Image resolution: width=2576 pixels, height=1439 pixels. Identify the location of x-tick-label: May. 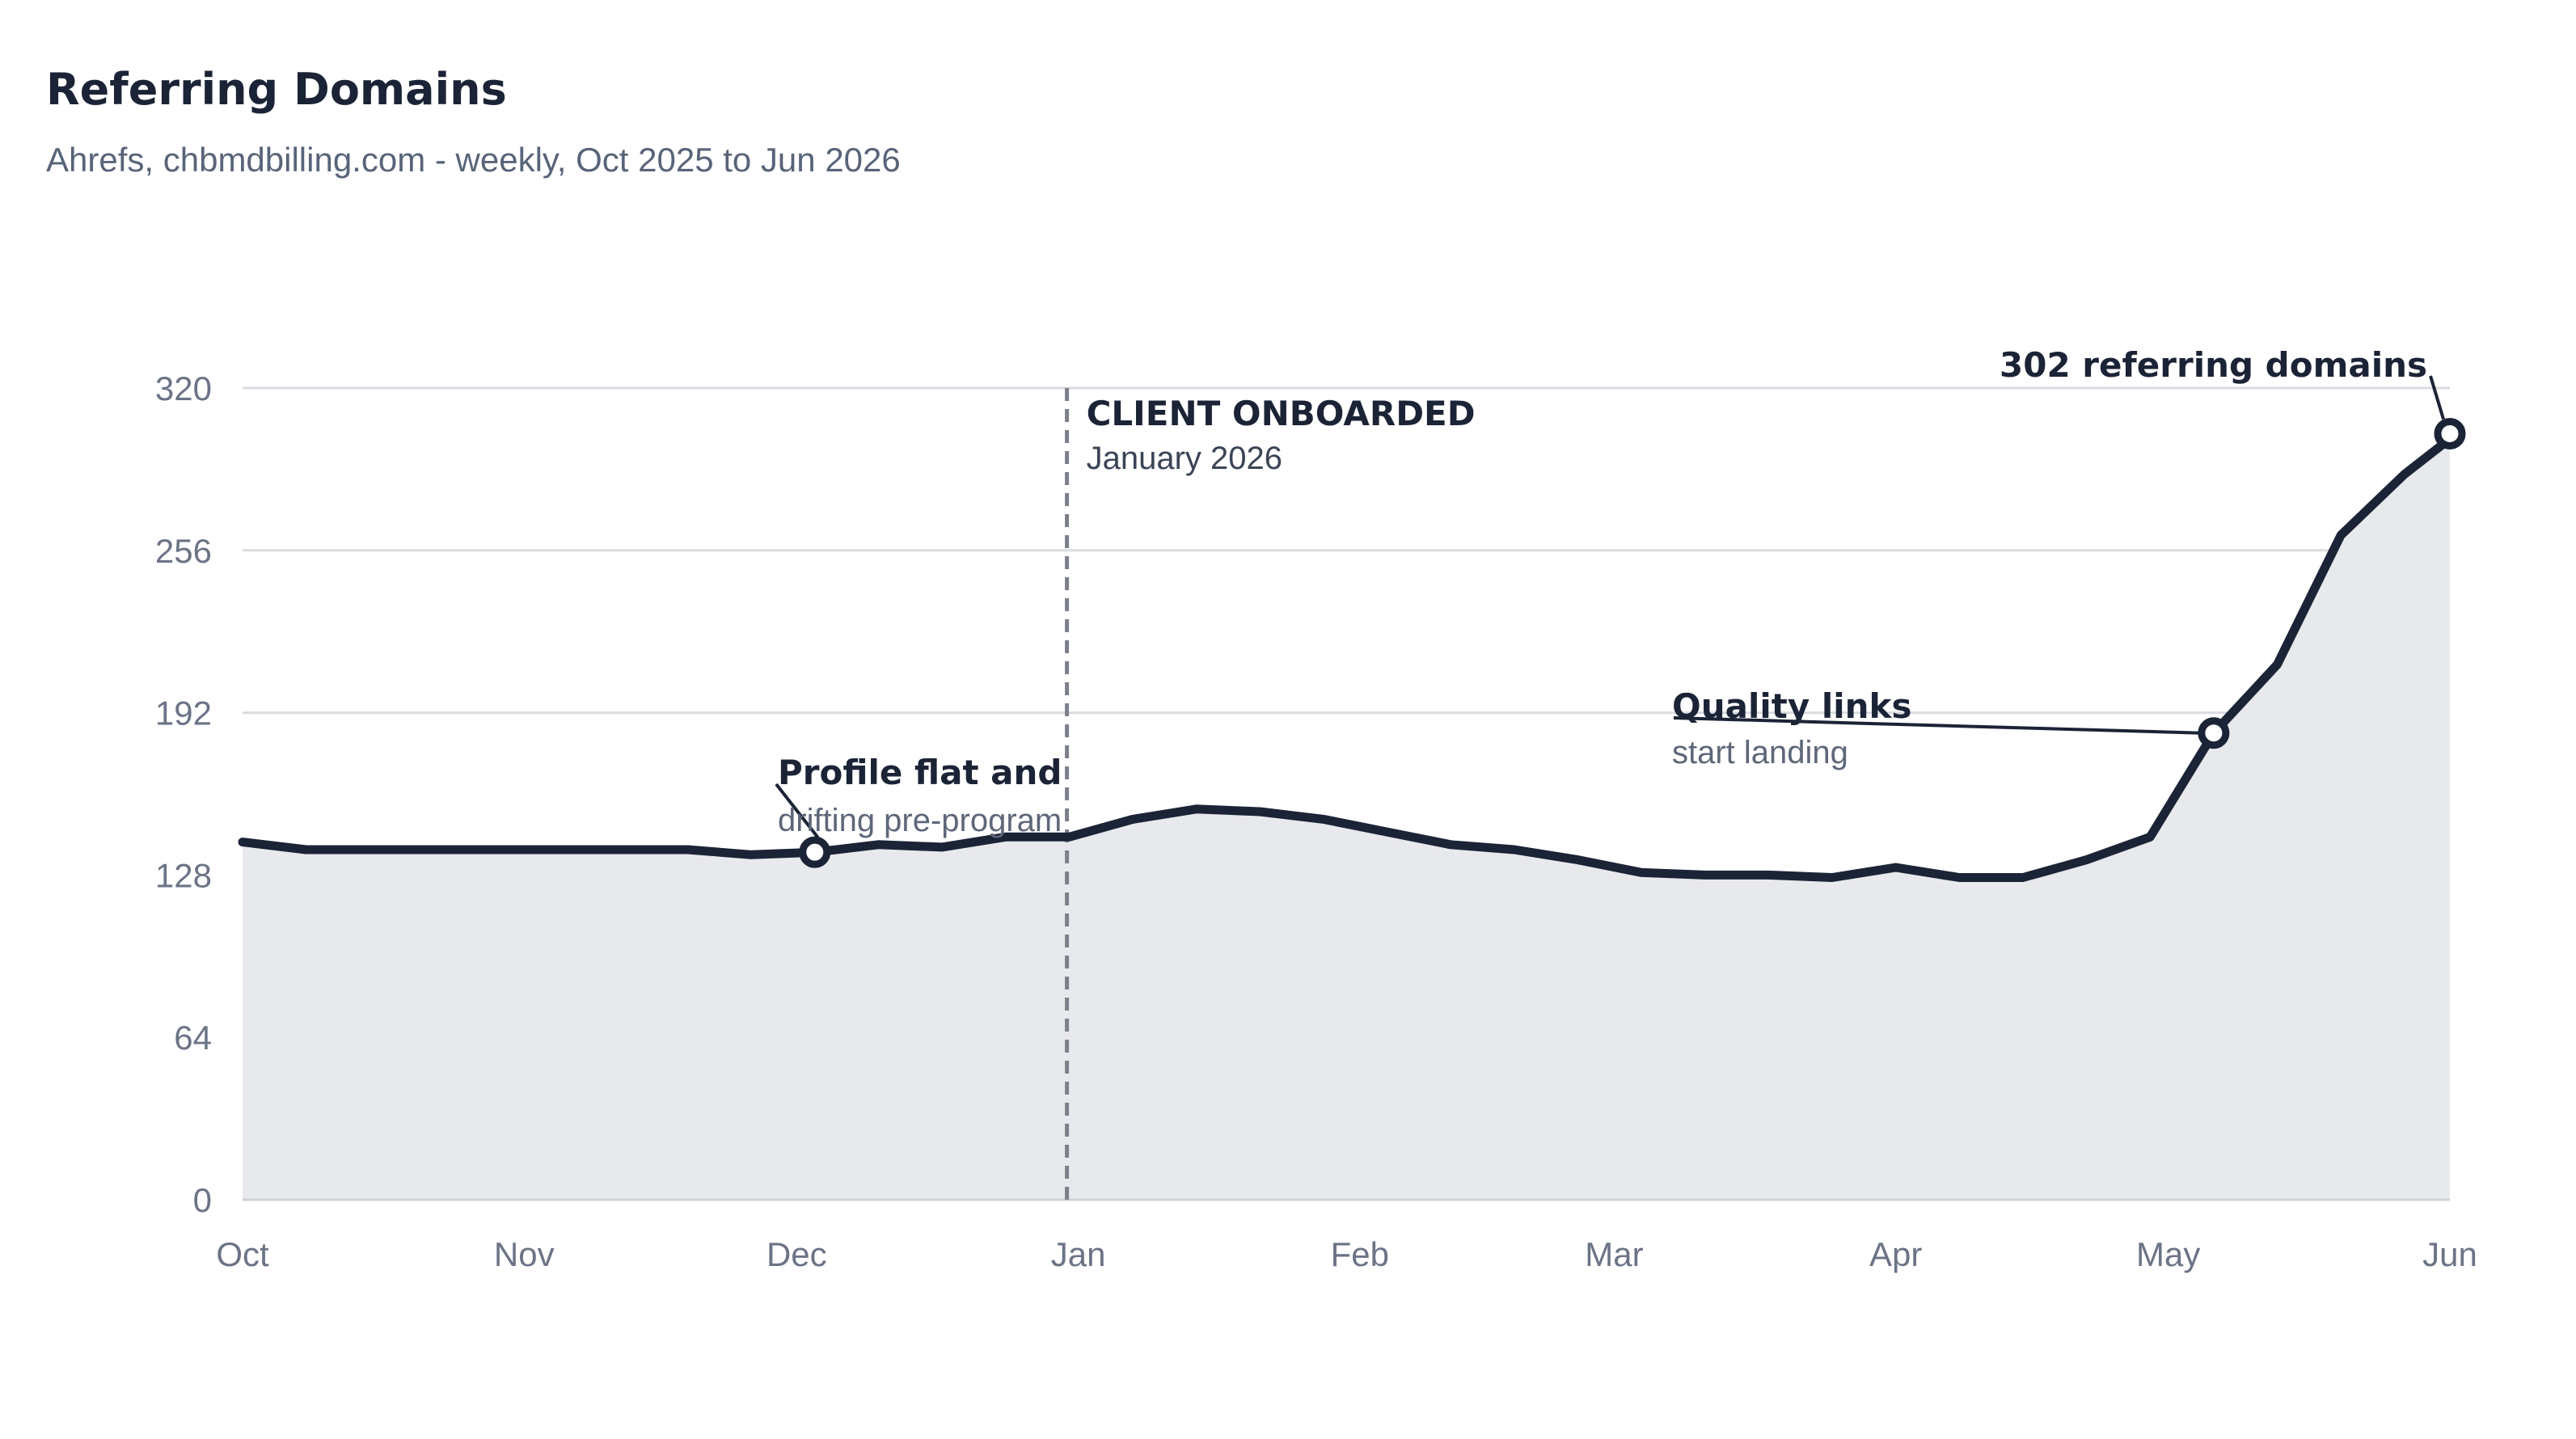
(2168, 1254).